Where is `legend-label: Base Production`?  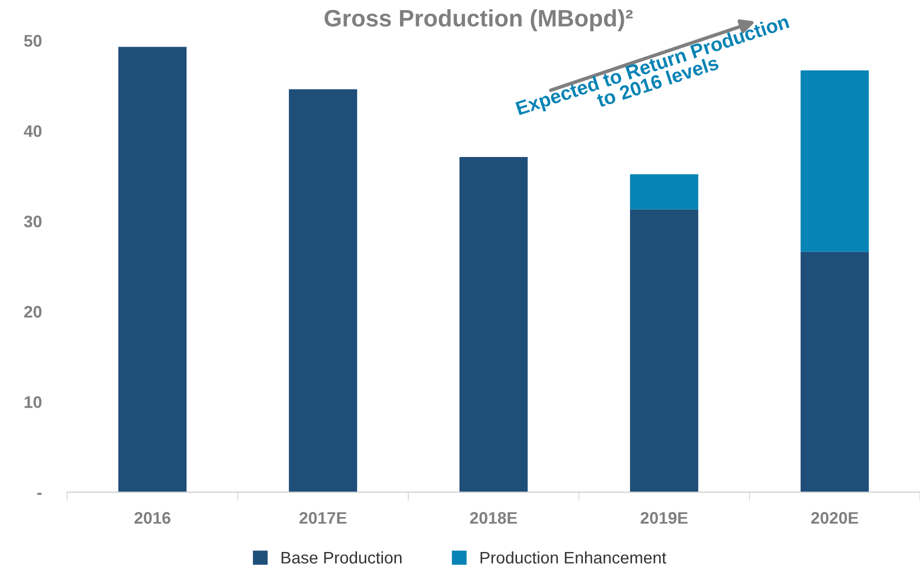 legend-label: Base Production is located at coordinates (342, 557).